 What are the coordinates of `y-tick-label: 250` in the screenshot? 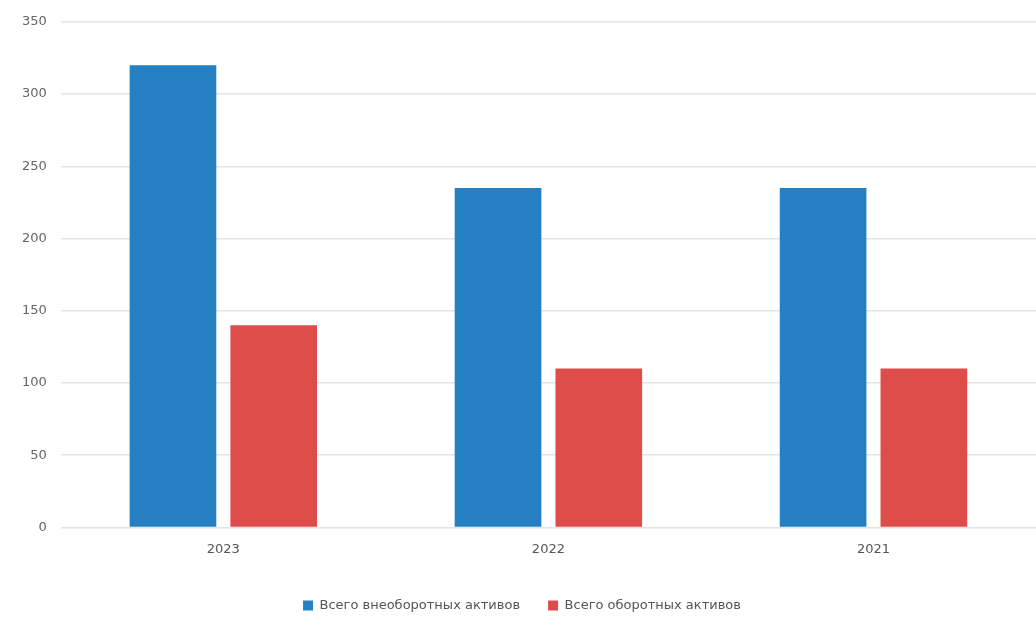 It's located at (34, 165).